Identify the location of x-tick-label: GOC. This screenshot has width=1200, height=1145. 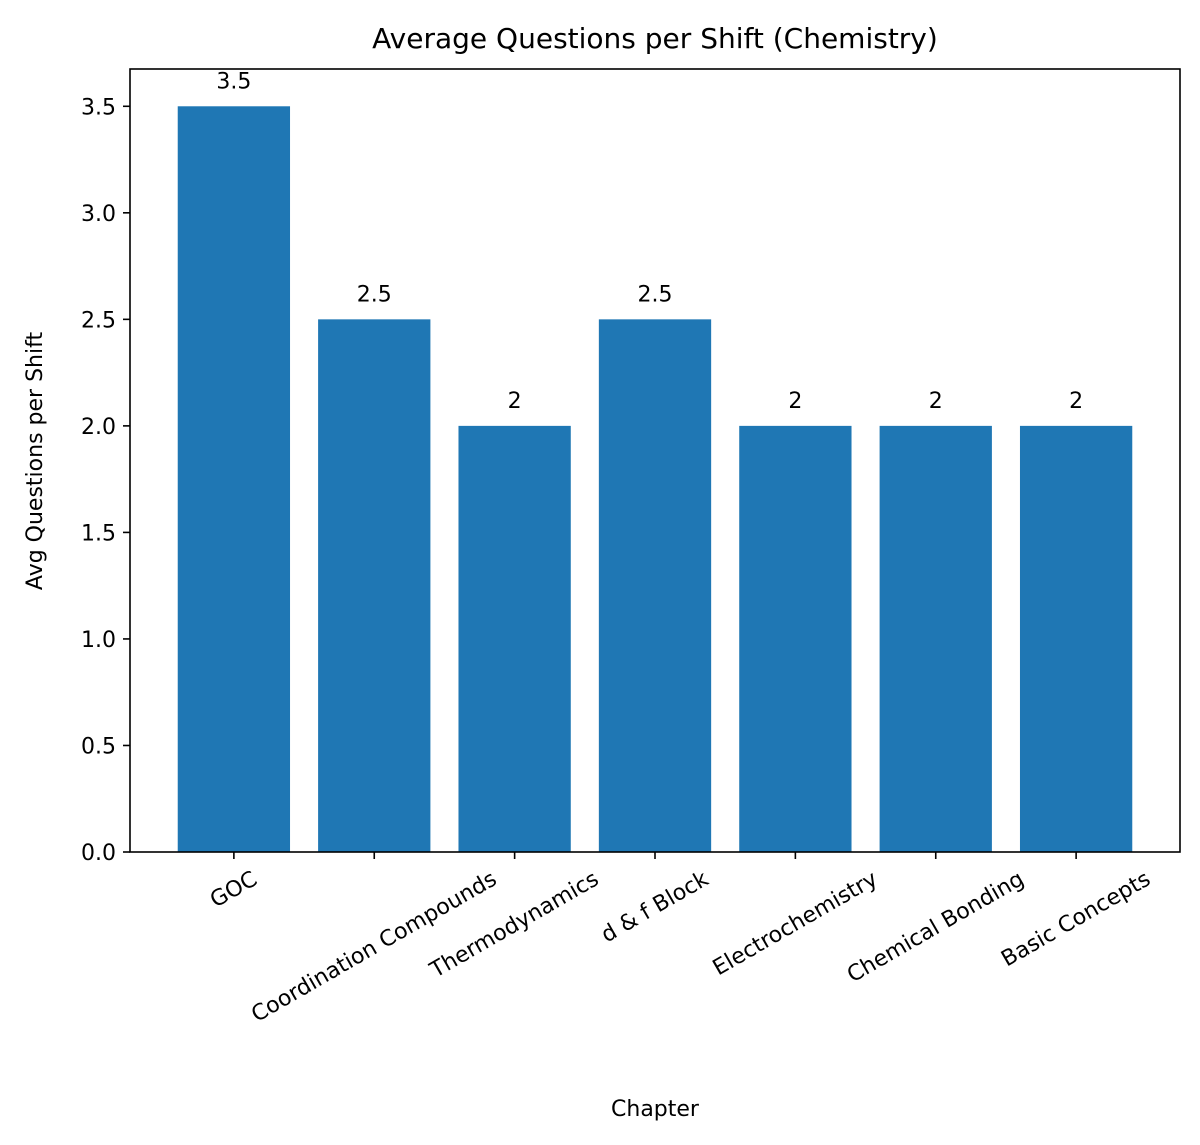
(234, 890).